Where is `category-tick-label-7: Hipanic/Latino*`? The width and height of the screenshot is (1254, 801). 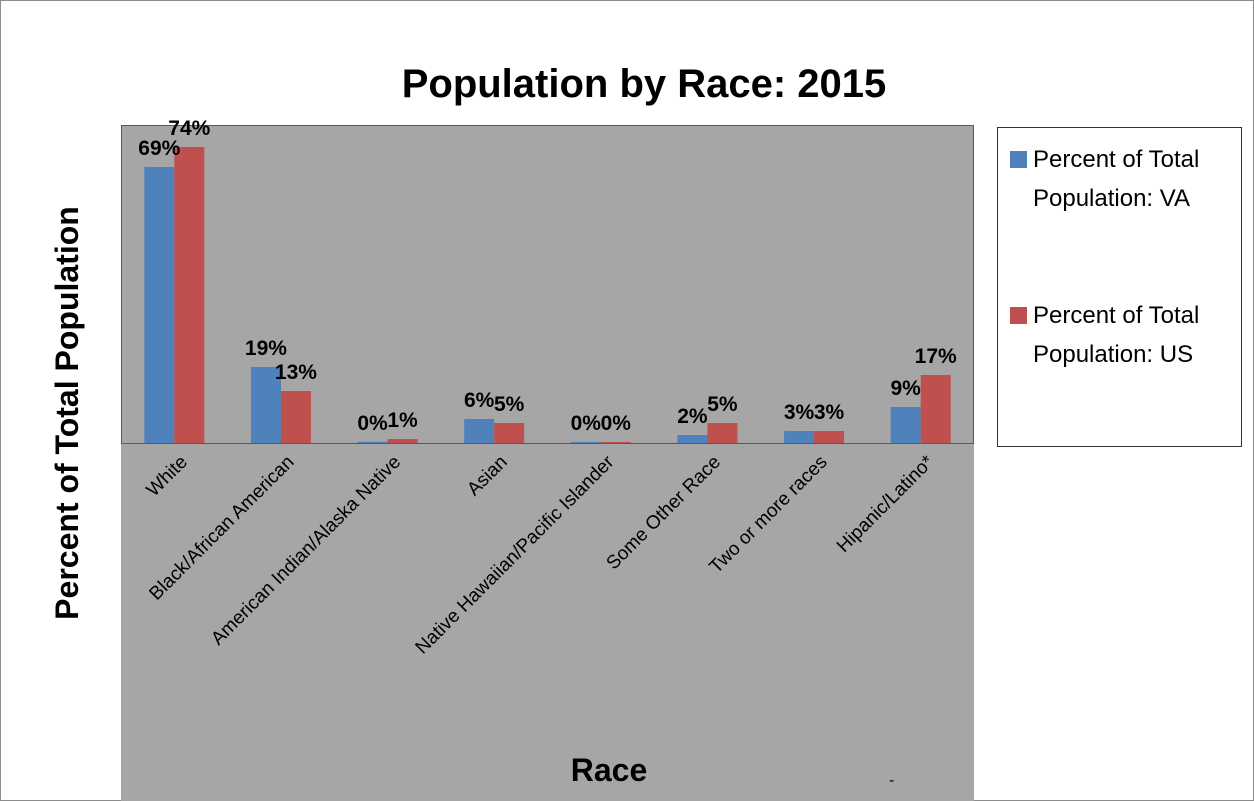
category-tick-label-7: Hipanic/Latino* is located at coordinates (886, 504).